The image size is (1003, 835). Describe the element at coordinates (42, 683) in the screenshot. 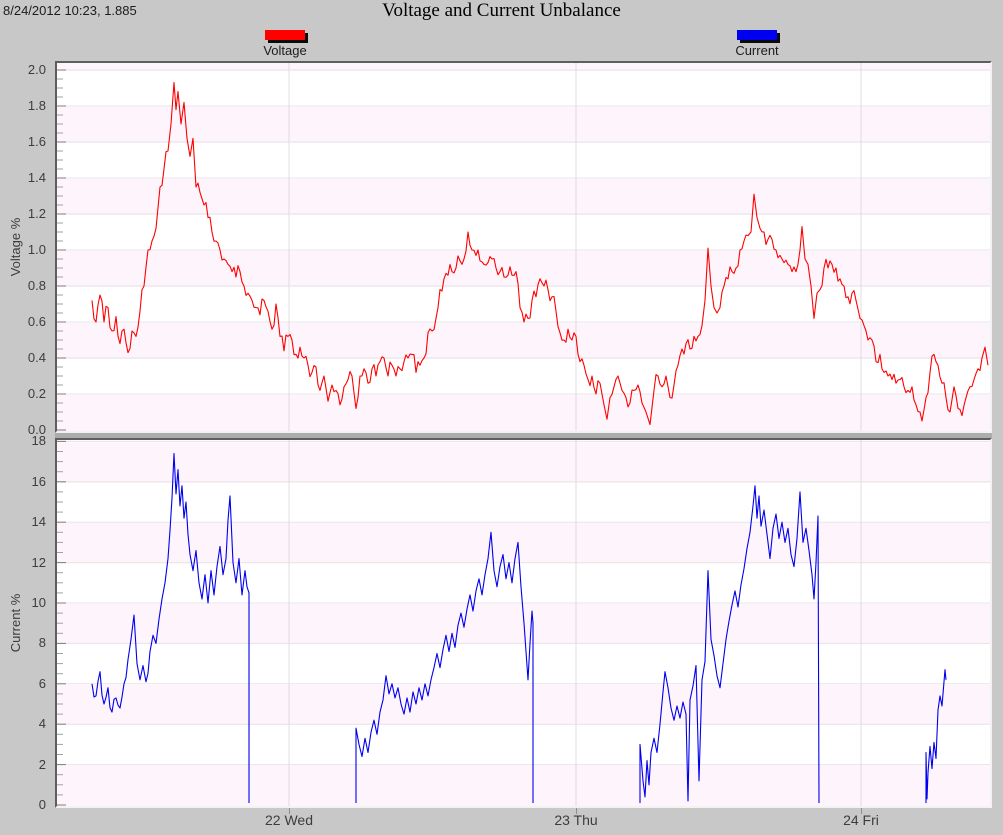

I see `y-tick-label: 6` at that location.